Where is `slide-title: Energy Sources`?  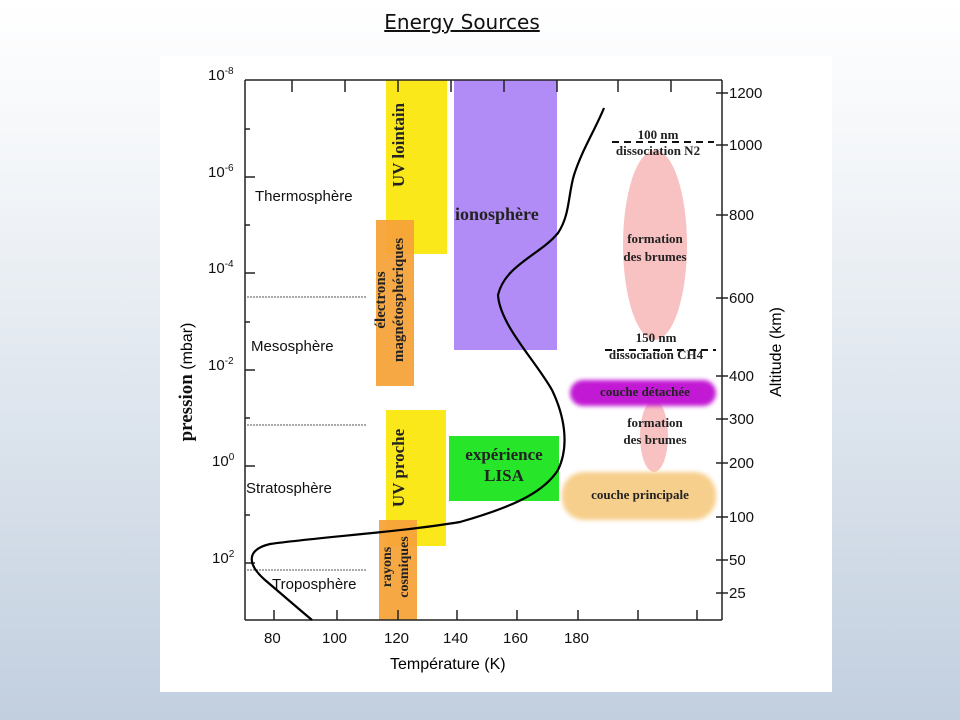 slide-title: Energy Sources is located at coordinates (462, 22).